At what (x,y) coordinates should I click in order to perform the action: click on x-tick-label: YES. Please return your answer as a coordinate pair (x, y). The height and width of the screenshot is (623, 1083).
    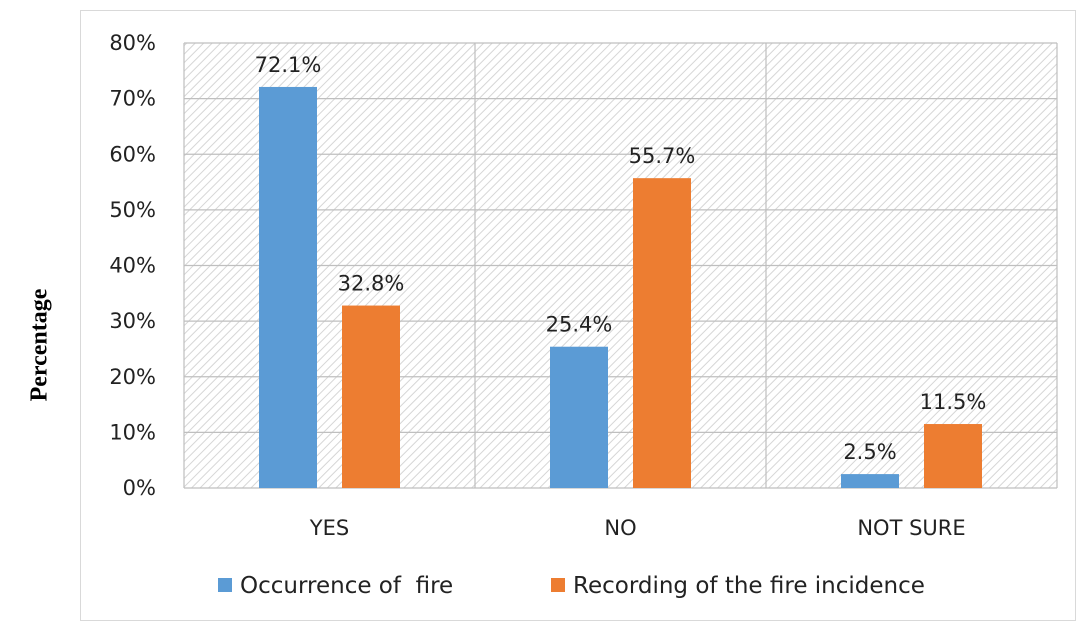
    Looking at the image, I should click on (329, 528).